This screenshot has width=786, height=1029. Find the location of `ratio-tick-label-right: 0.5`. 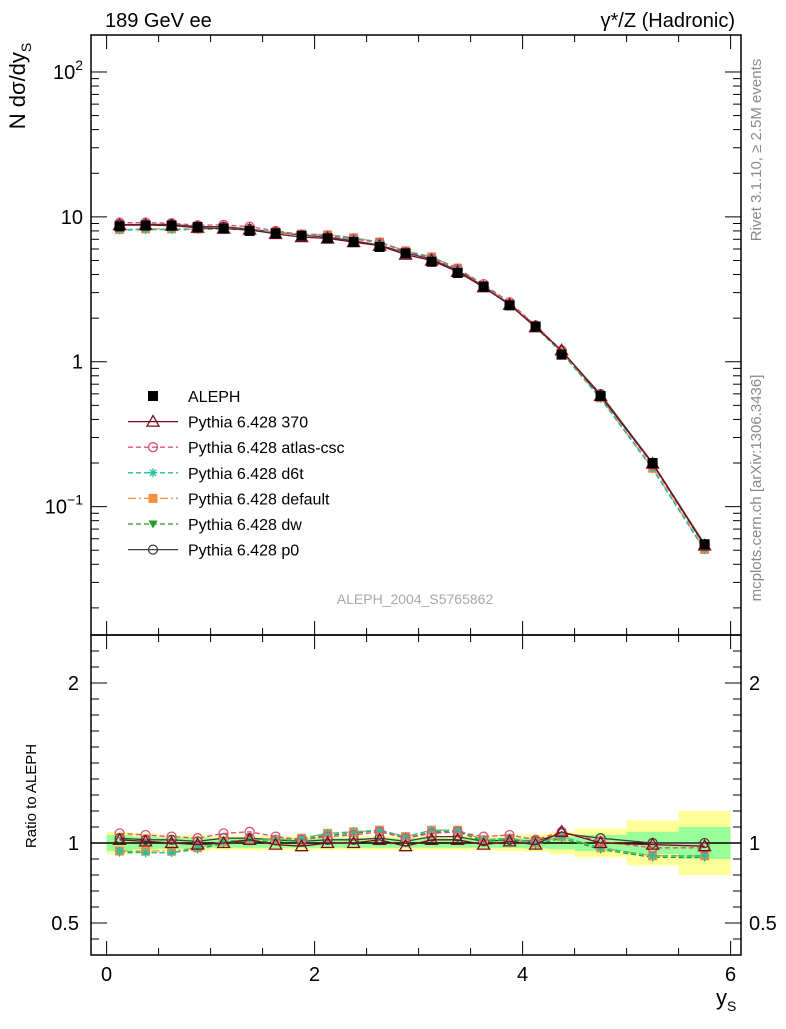

ratio-tick-label-right: 0.5 is located at coordinates (763, 924).